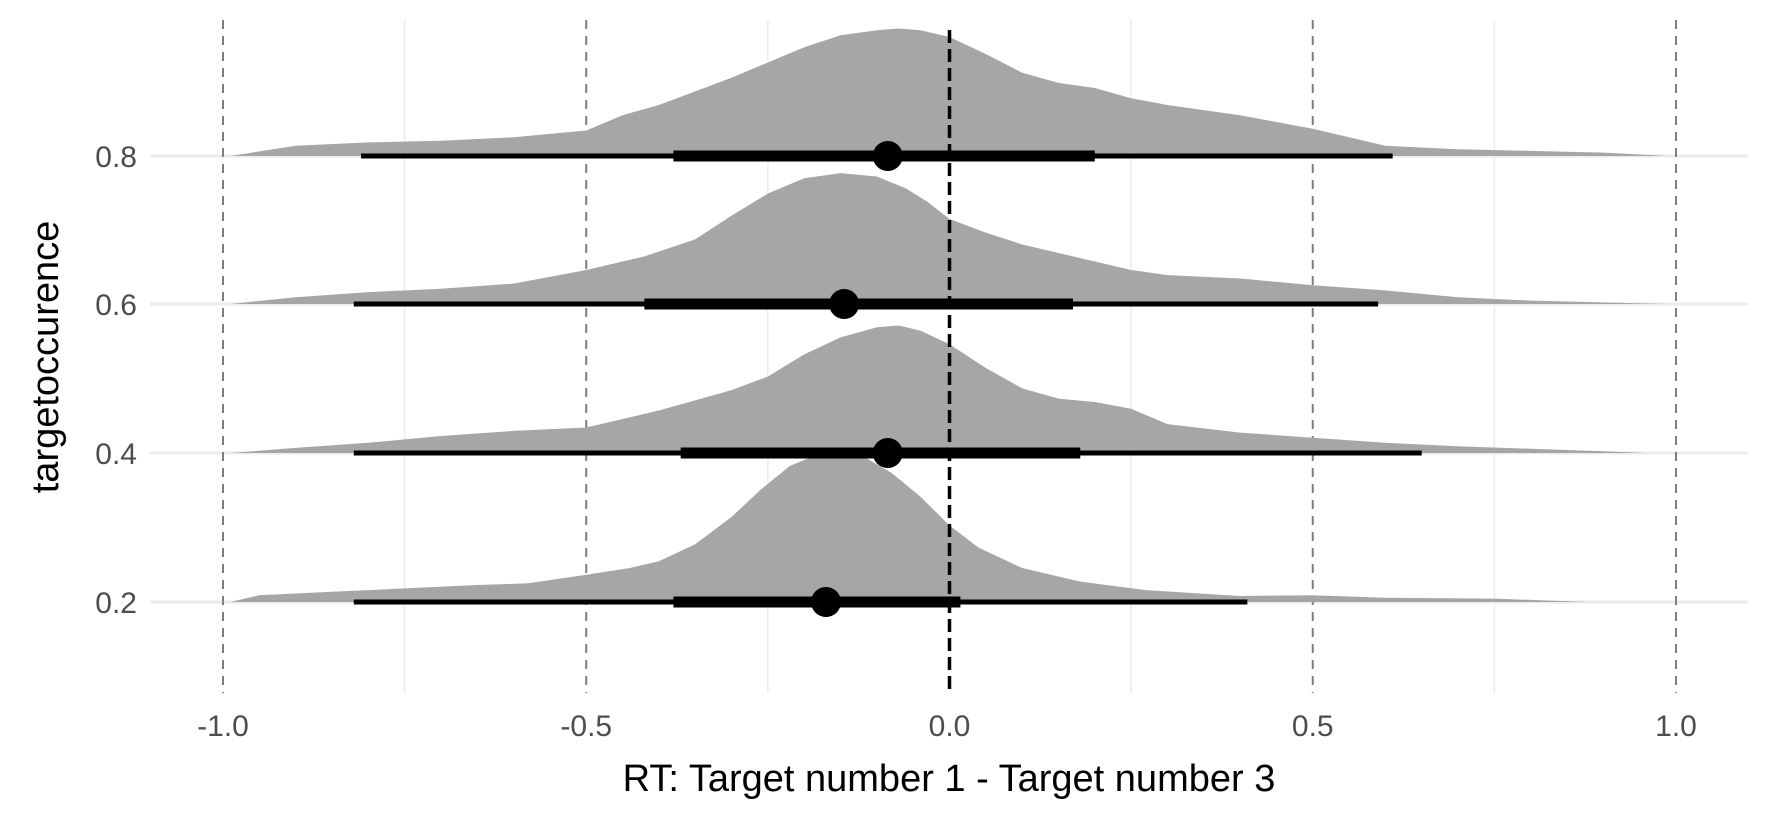 The height and width of the screenshot is (826, 1771). Describe the element at coordinates (586, 726) in the screenshot. I see `x-tick-label: -0.5` at that location.